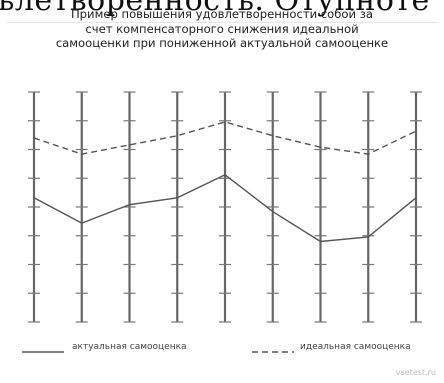 The width and height of the screenshot is (444, 383). I want to click on watermark: vsetest.ru, so click(416, 372).